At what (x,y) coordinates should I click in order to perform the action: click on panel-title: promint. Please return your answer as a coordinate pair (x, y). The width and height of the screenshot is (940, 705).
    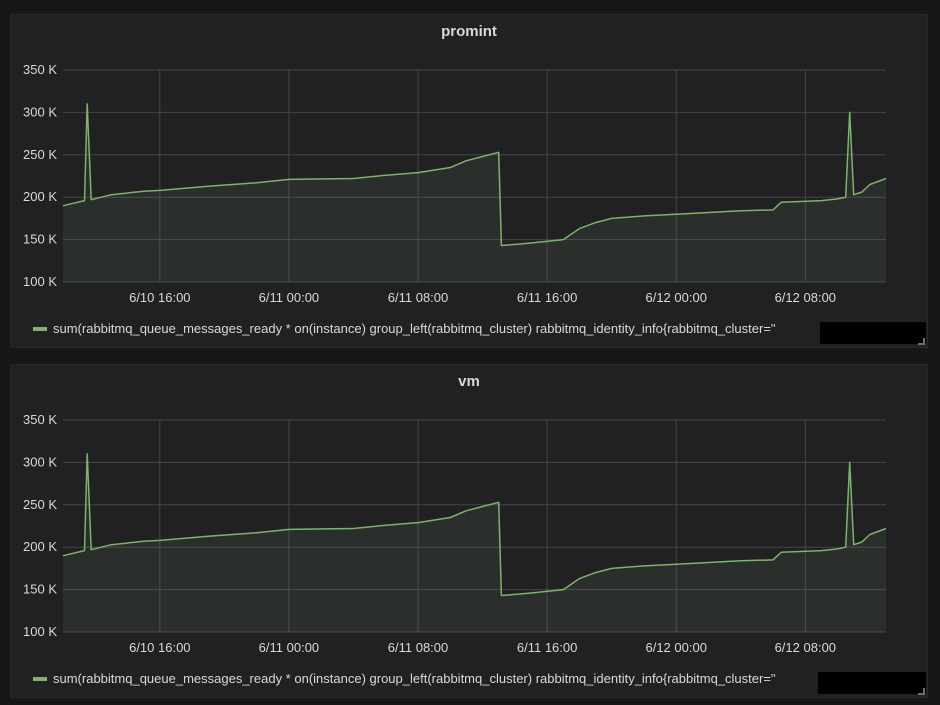
    Looking at the image, I should click on (469, 31).